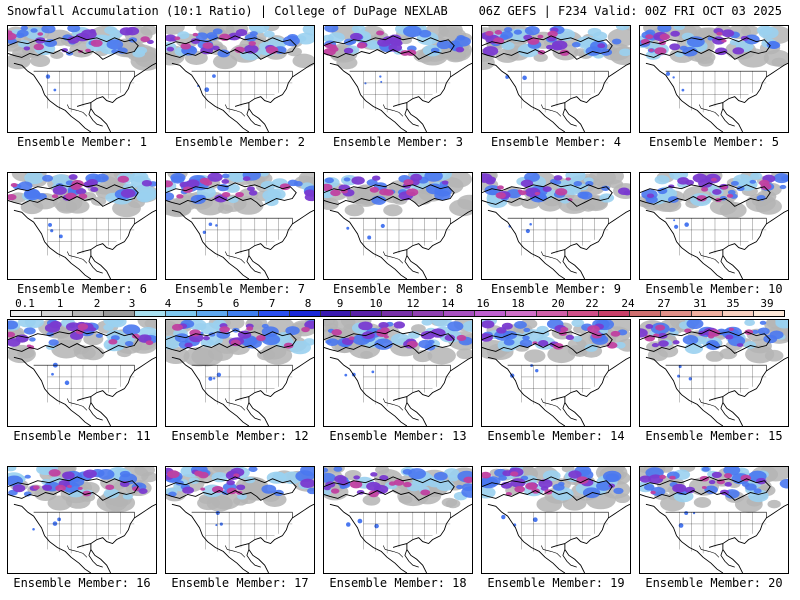 The height and width of the screenshot is (600, 800). Describe the element at coordinates (518, 303) in the screenshot. I see `colorbar-tick-label: 18` at that location.